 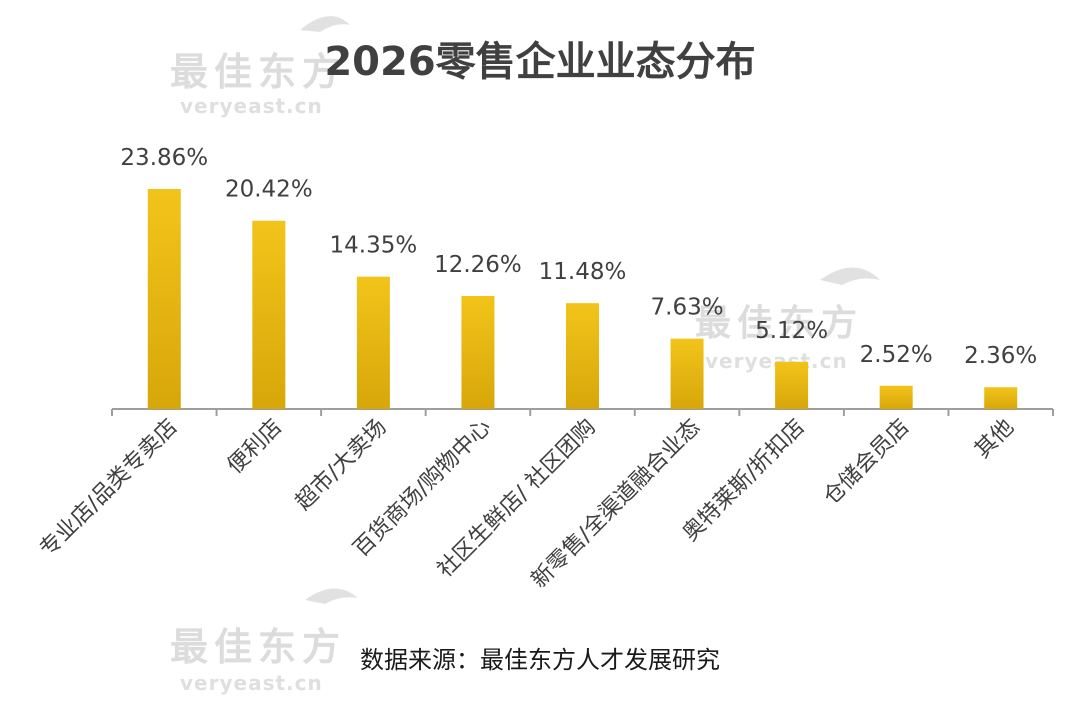 What do you see at coordinates (269, 190) in the screenshot?
I see `bar-value-label: 20.42%` at bounding box center [269, 190].